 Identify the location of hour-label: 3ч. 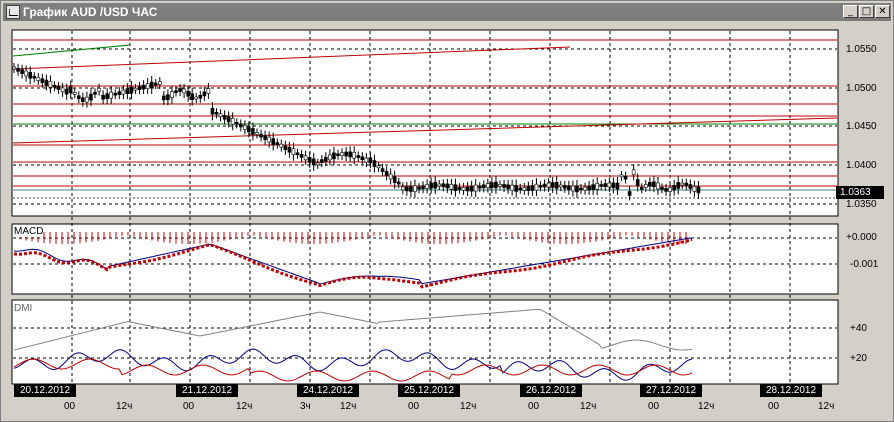
(305, 406).